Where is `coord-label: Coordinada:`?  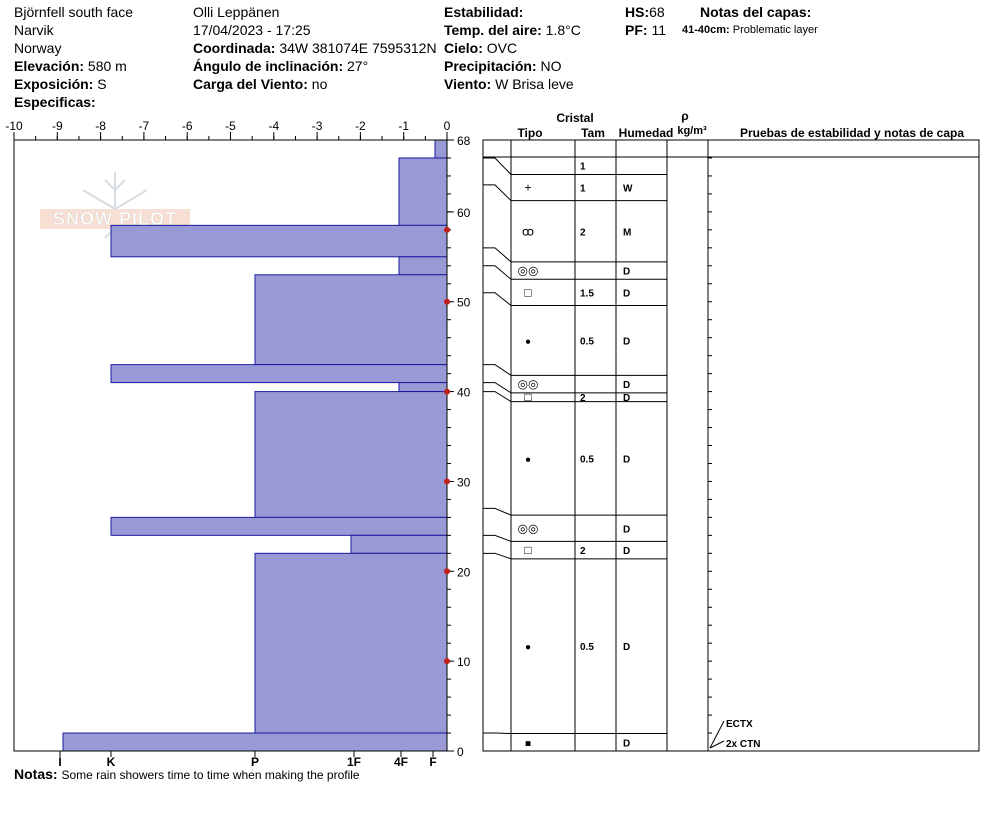 coord-label: Coordinada: is located at coordinates (234, 48).